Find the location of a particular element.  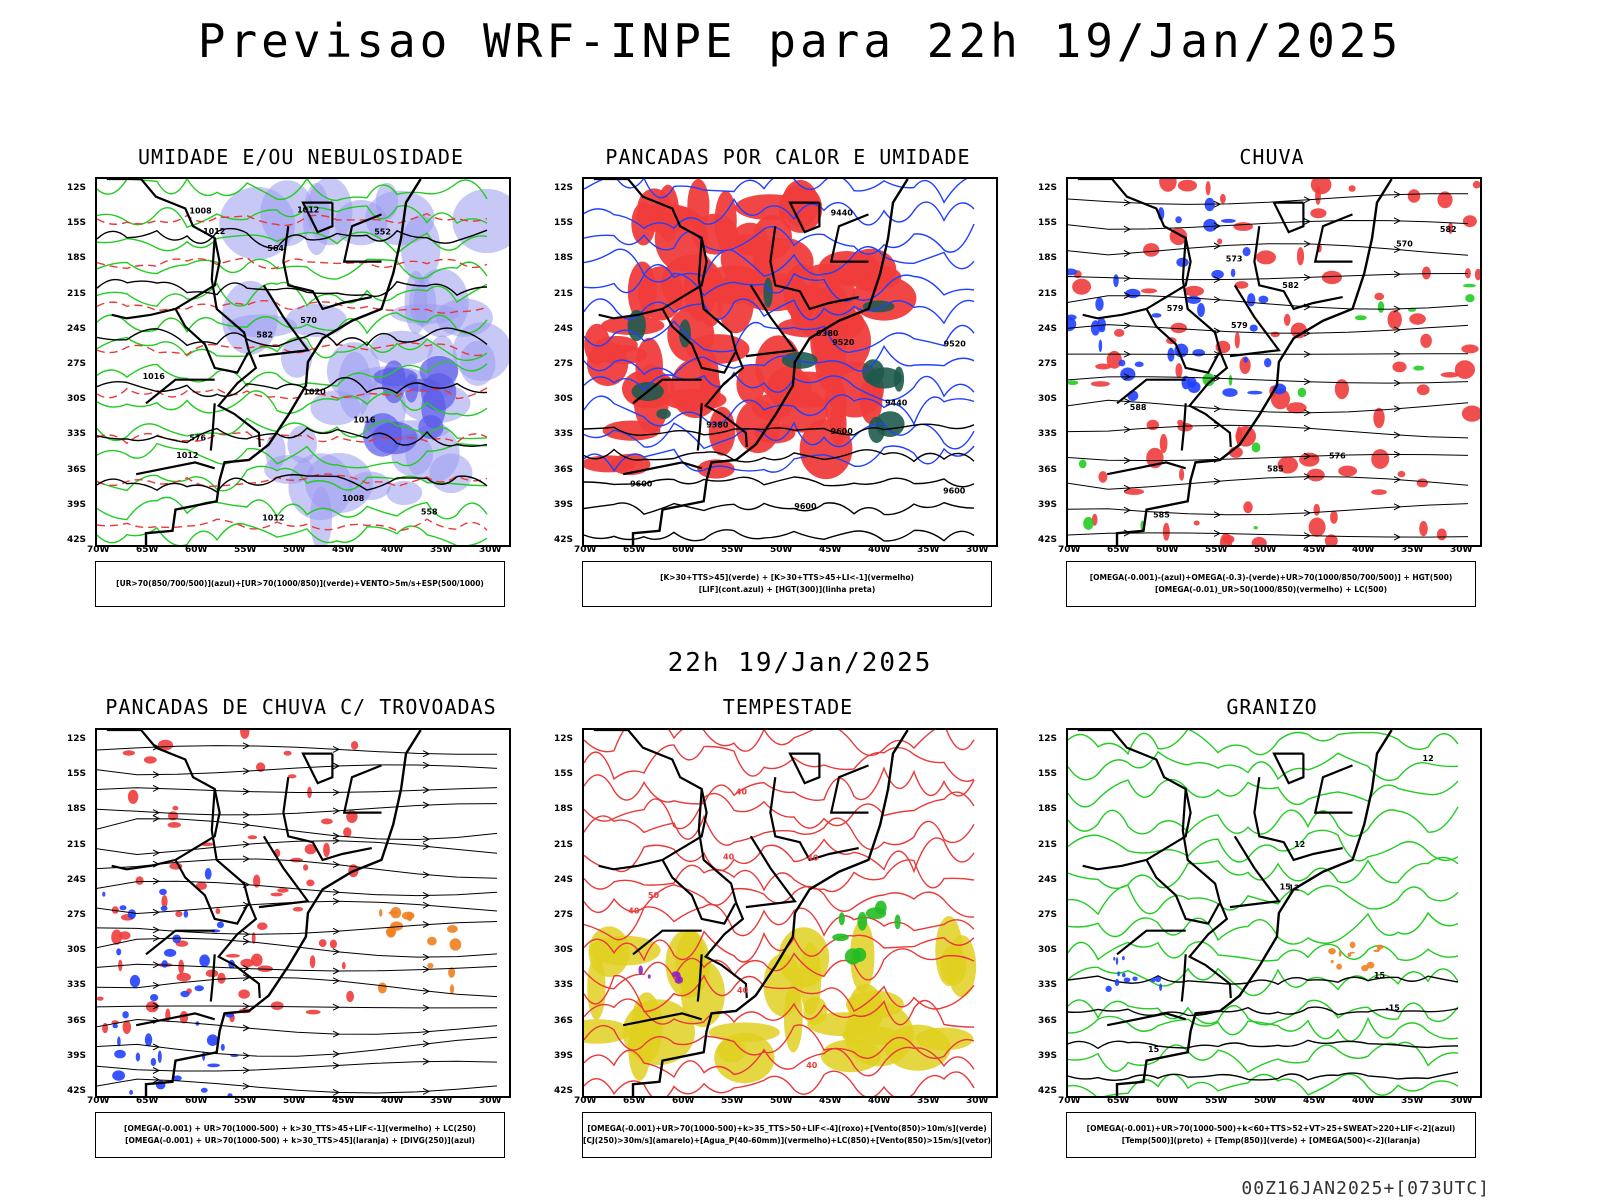

longitude-tick-label: 70W is located at coordinates (585, 1101).